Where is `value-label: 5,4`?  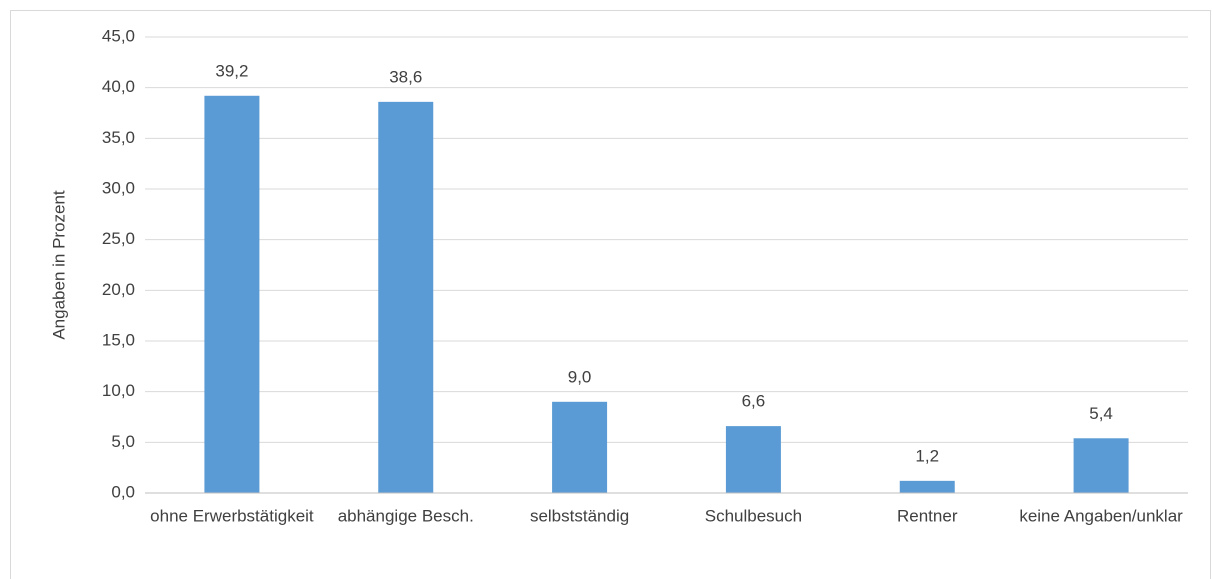
value-label: 5,4 is located at coordinates (1101, 413).